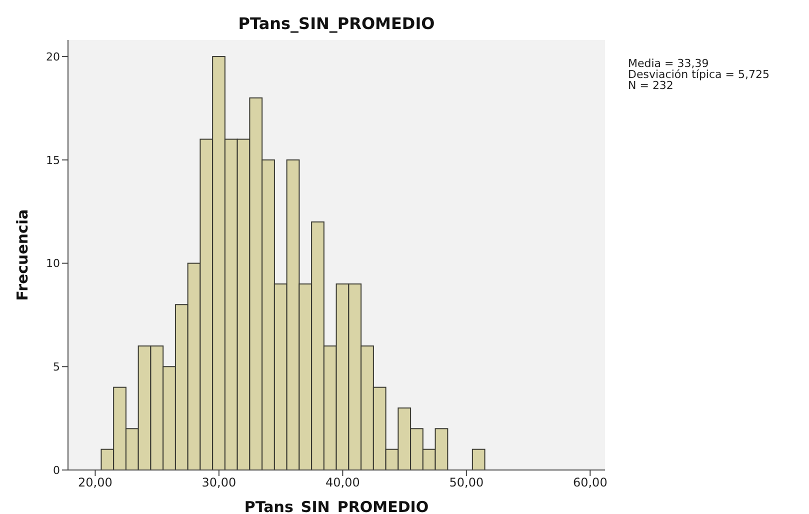 This screenshot has height=514, width=809. What do you see at coordinates (336, 23) in the screenshot?
I see `chart-title: PTans_SIN_PROMEDIO` at bounding box center [336, 23].